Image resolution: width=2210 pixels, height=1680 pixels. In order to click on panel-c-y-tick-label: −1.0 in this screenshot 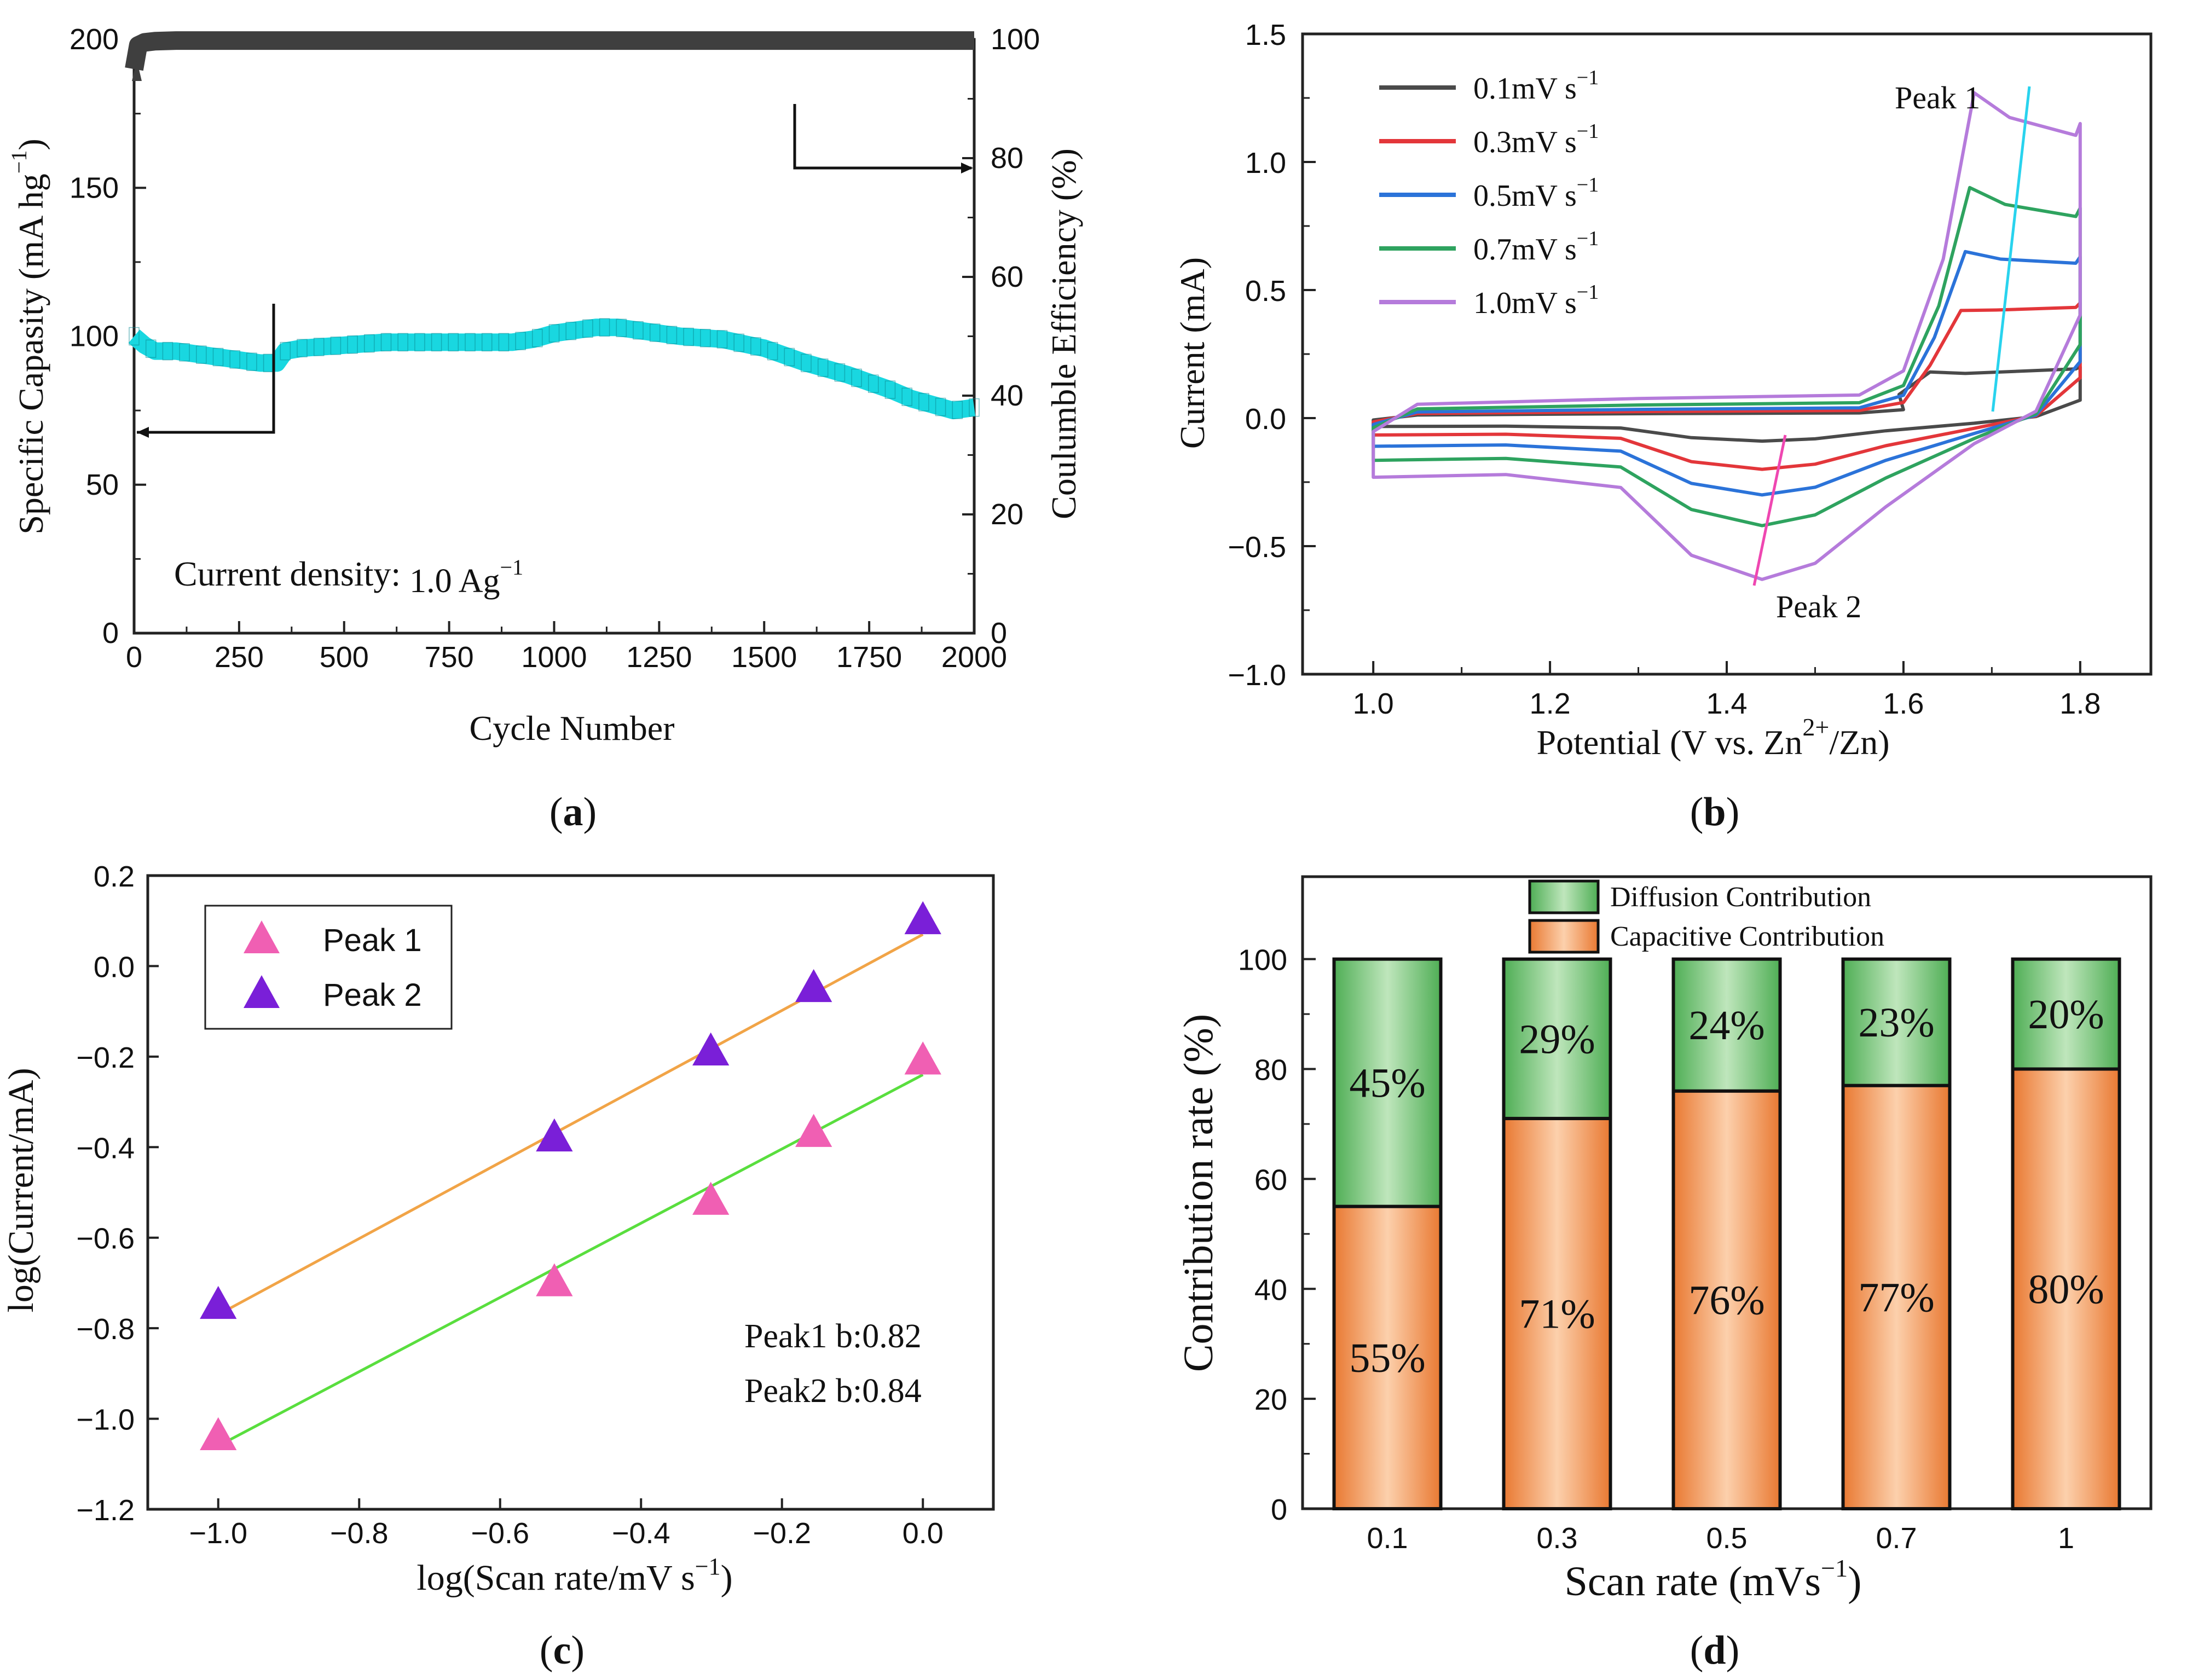, I will do `click(105, 1420)`.